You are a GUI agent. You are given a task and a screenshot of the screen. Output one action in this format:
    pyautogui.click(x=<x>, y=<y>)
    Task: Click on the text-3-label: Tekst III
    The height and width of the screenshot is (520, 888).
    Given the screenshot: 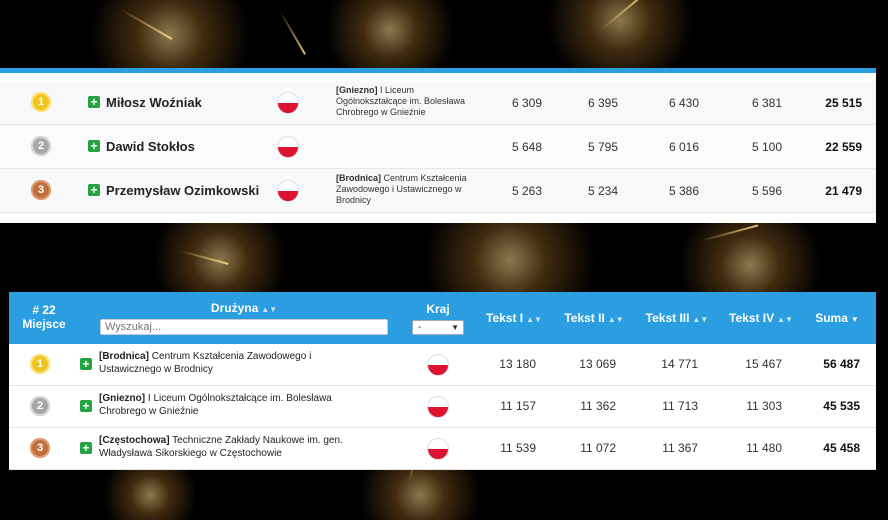 What is the action you would take?
    pyautogui.click(x=667, y=318)
    